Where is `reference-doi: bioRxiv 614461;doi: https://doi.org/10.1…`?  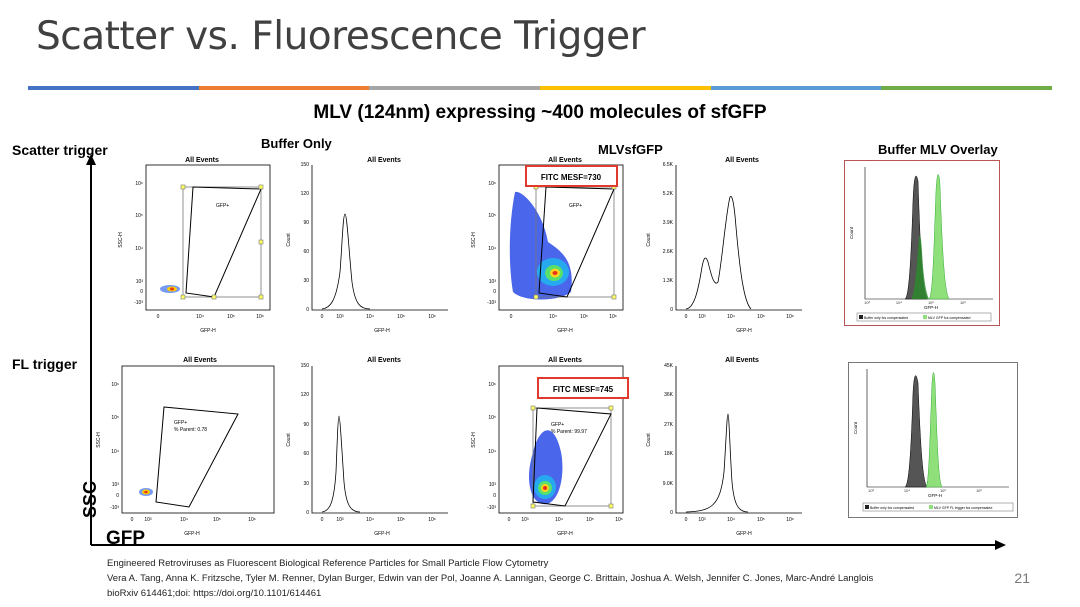 reference-doi: bioRxiv 614461;doi: https://doi.org/10.1… is located at coordinates (214, 593).